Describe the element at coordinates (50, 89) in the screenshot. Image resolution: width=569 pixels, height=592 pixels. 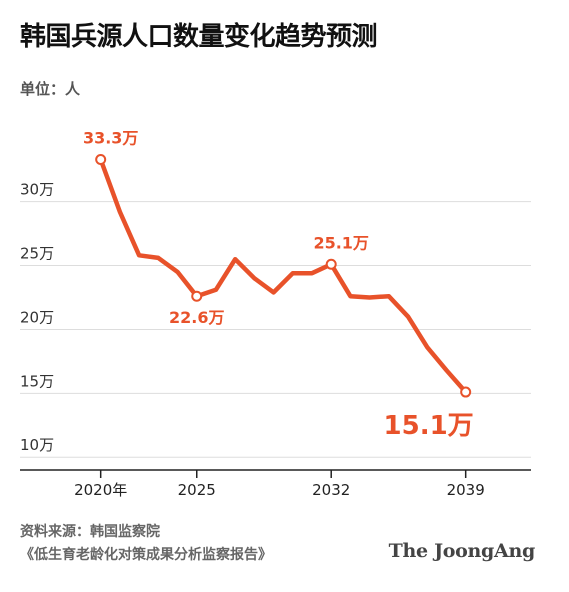
I see `unit-label: 单位：人` at that location.